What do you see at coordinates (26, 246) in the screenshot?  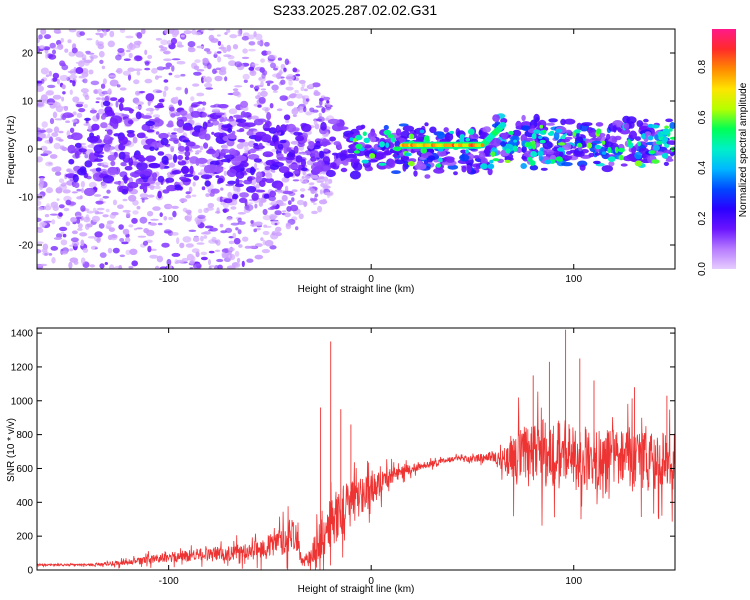 I see `y-tick-label: -20` at bounding box center [26, 246].